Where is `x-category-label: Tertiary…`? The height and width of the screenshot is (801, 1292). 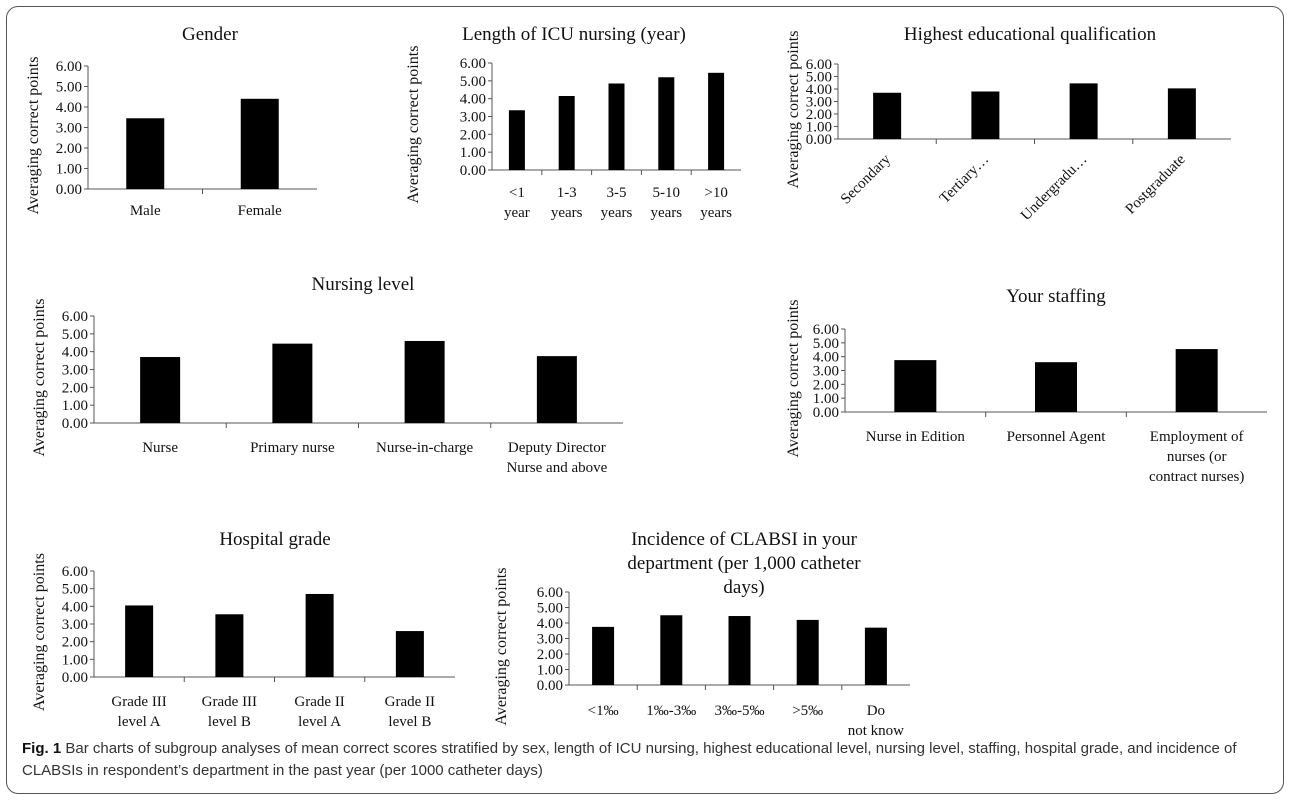 x-category-label: Tertiary… is located at coordinates (964, 179).